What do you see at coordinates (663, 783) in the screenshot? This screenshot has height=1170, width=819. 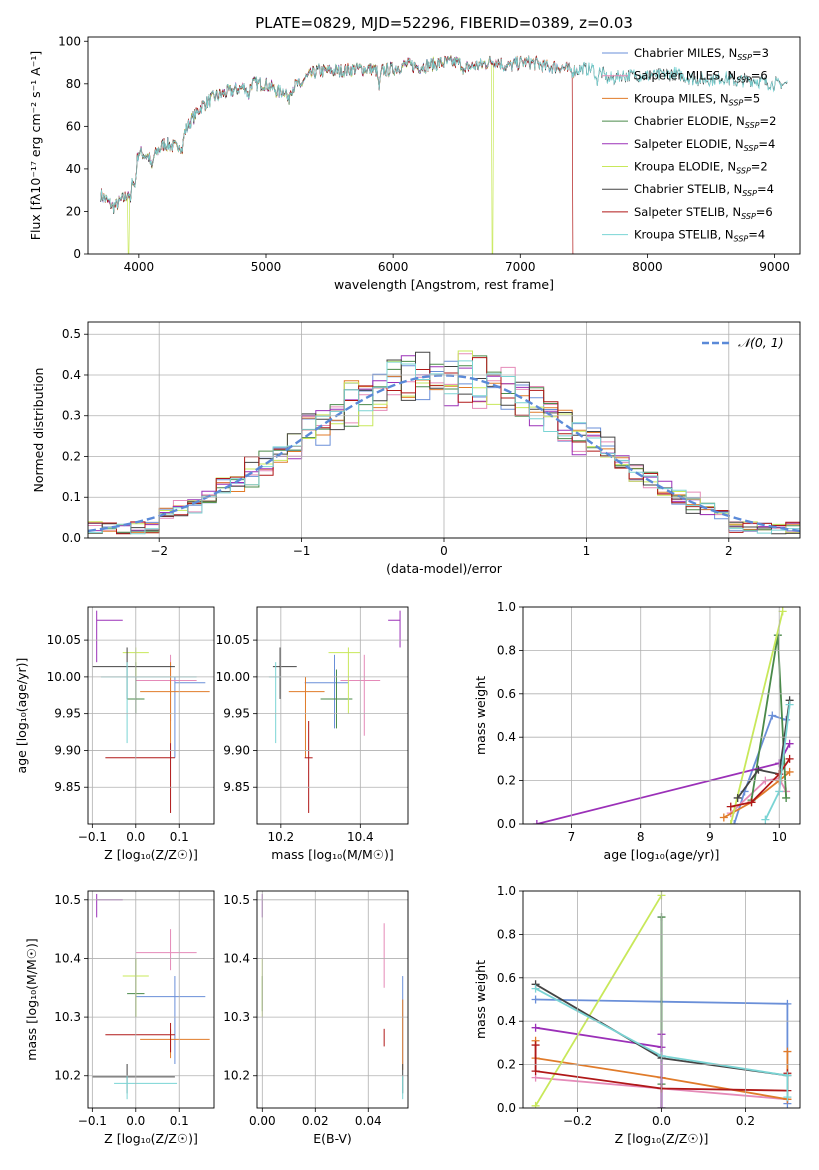 I see `series-line-salpeter-elodie` at bounding box center [663, 783].